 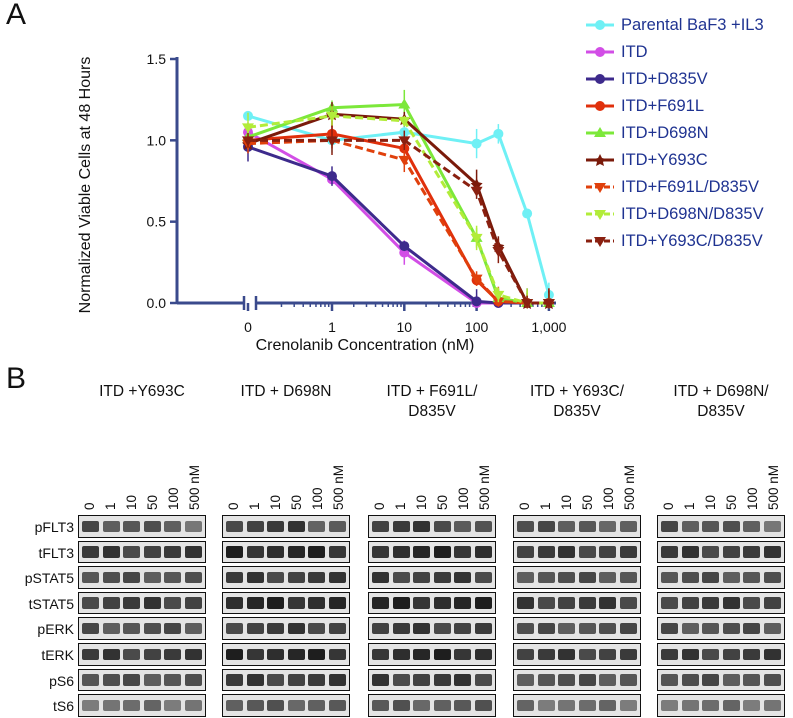 I want to click on y-tick-label: 0.0, so click(x=157, y=303).